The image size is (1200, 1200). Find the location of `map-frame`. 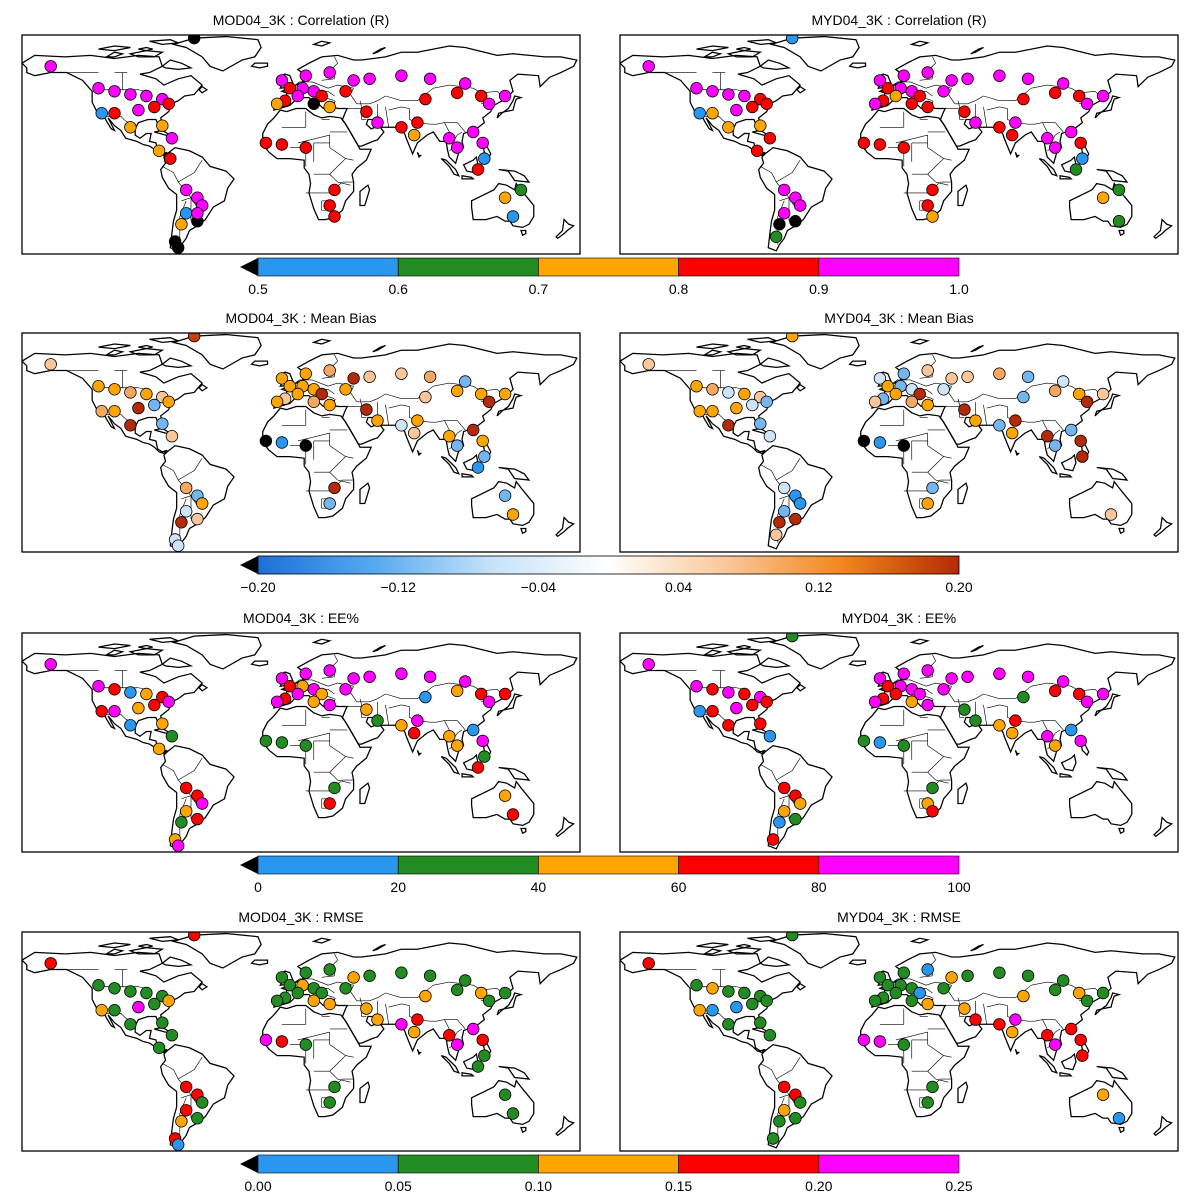

map-frame is located at coordinates (301, 442).